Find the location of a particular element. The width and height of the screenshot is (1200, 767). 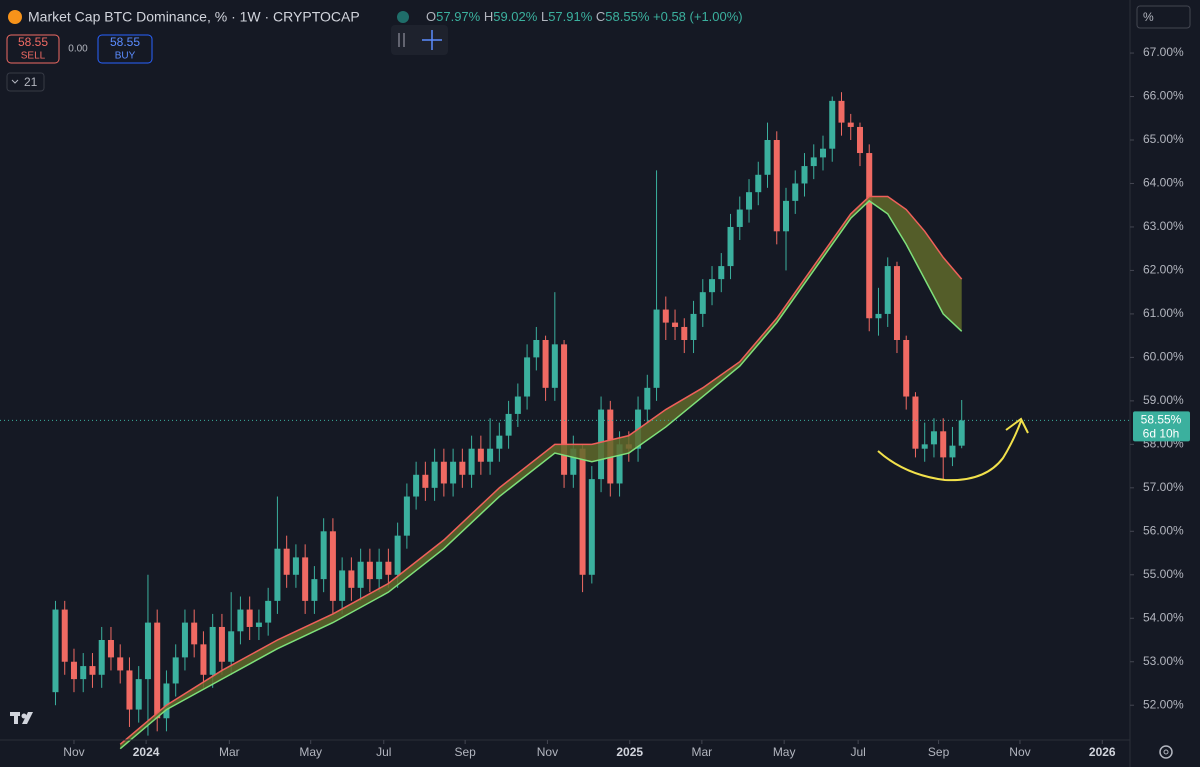

y-tick-label: 59.00% is located at coordinates (1163, 400).